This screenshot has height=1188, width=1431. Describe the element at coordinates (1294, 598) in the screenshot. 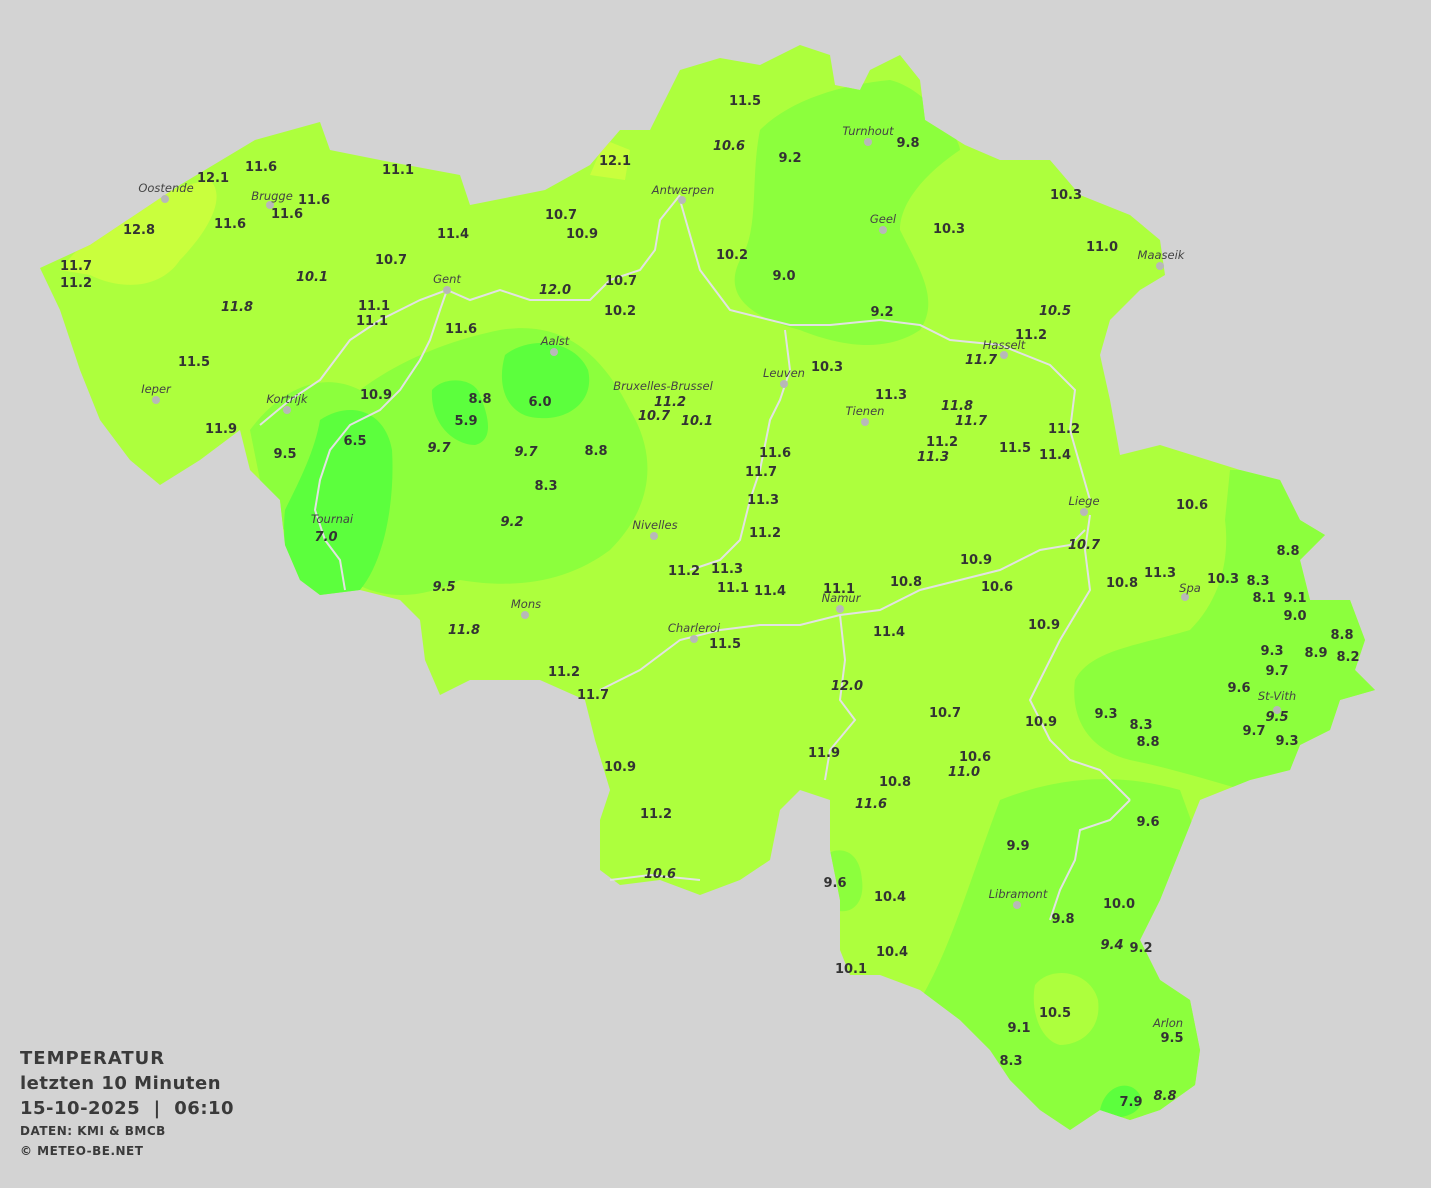

I see `station-temperature: 9.1` at that location.